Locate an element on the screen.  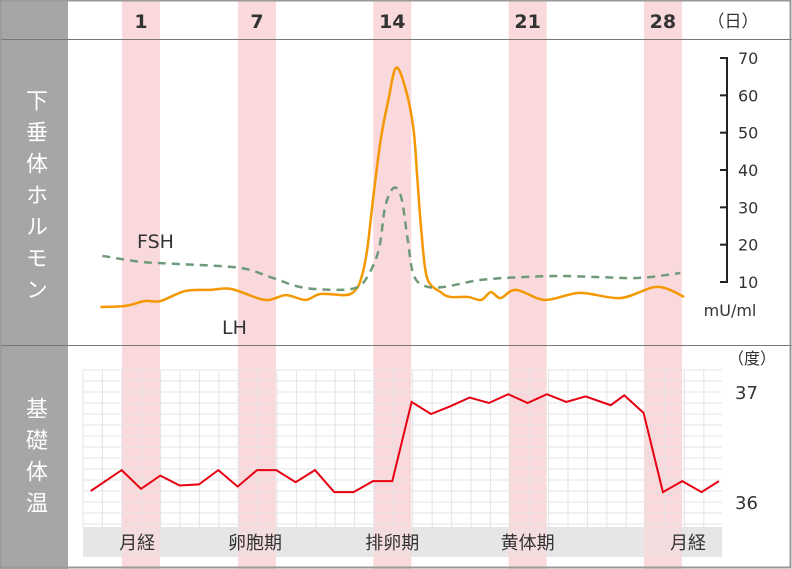
y-tick-label: 40 is located at coordinates (748, 170).